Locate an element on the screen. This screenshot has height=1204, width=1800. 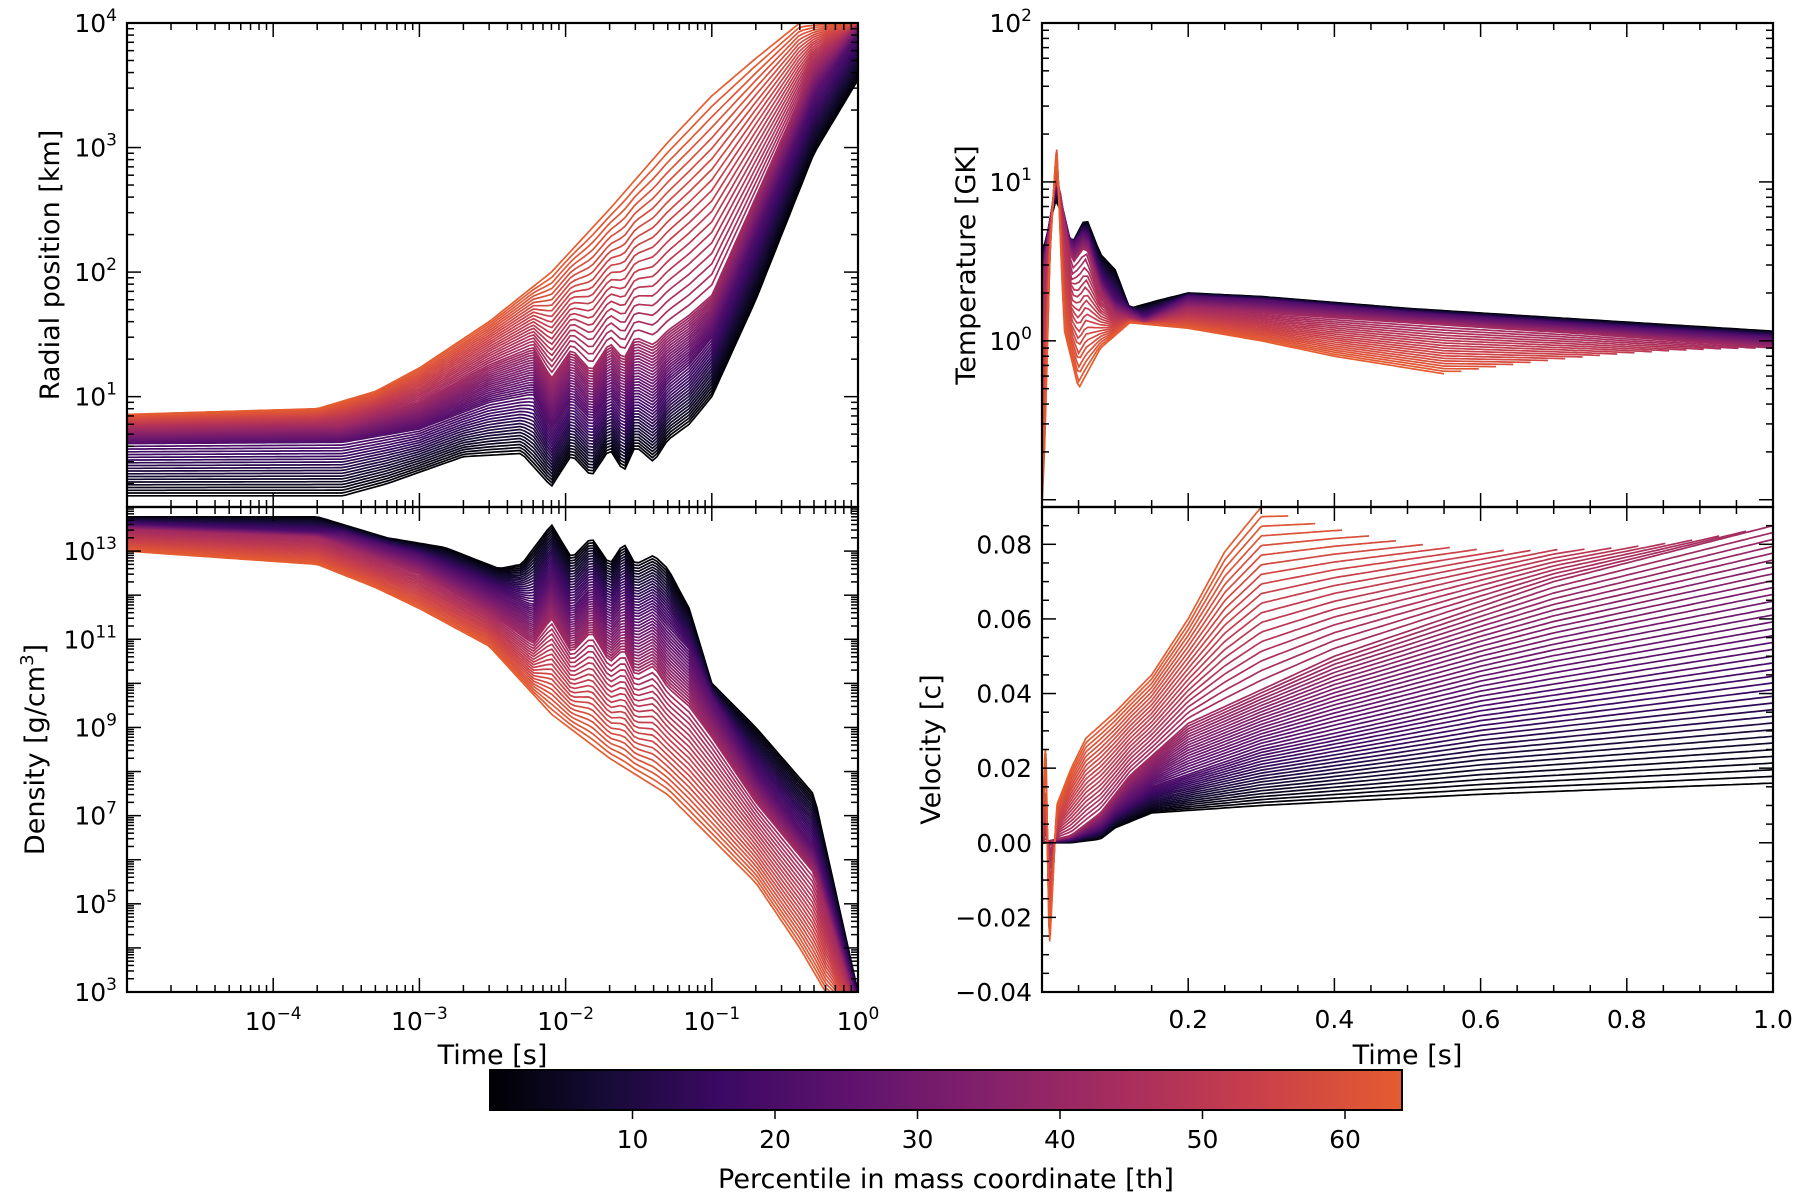
bottom-left-xtick-label: 10⁻⁴ is located at coordinates (273, 1020).